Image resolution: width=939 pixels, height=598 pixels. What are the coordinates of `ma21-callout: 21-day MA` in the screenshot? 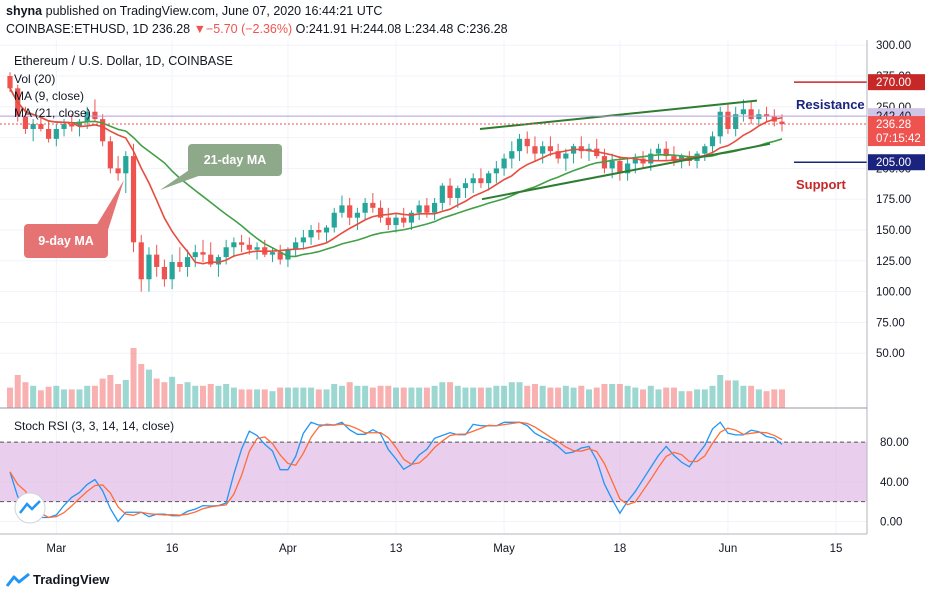 It's located at (221, 167).